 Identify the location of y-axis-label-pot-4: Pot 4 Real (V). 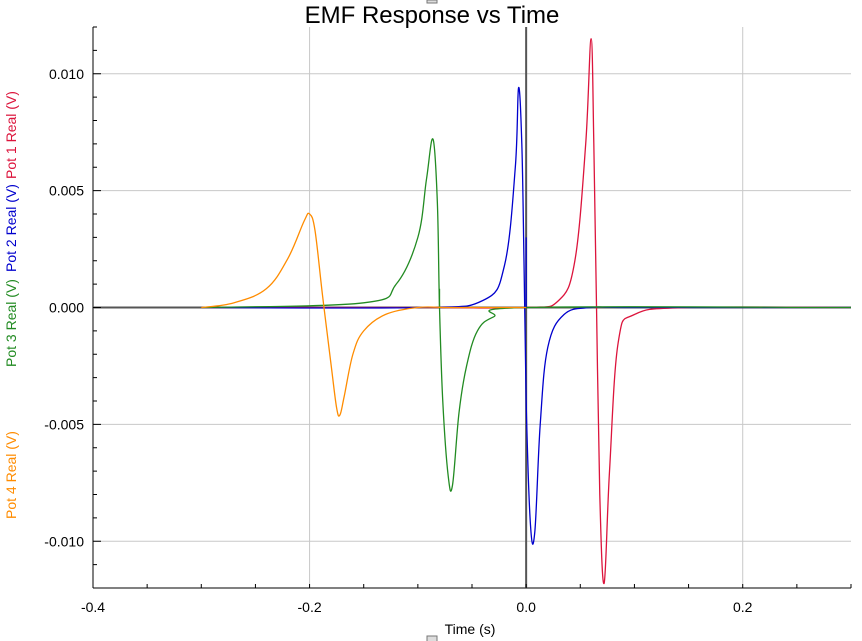
(11, 475).